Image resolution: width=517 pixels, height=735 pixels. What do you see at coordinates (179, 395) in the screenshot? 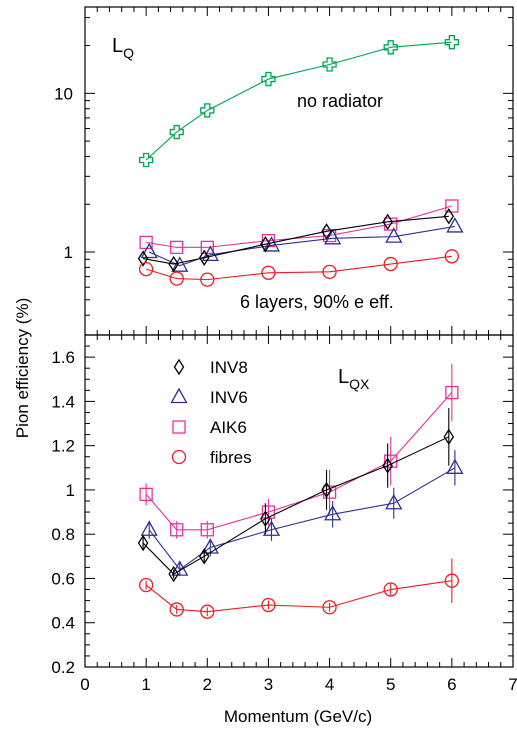
I see `legend-marker-INV6` at bounding box center [179, 395].